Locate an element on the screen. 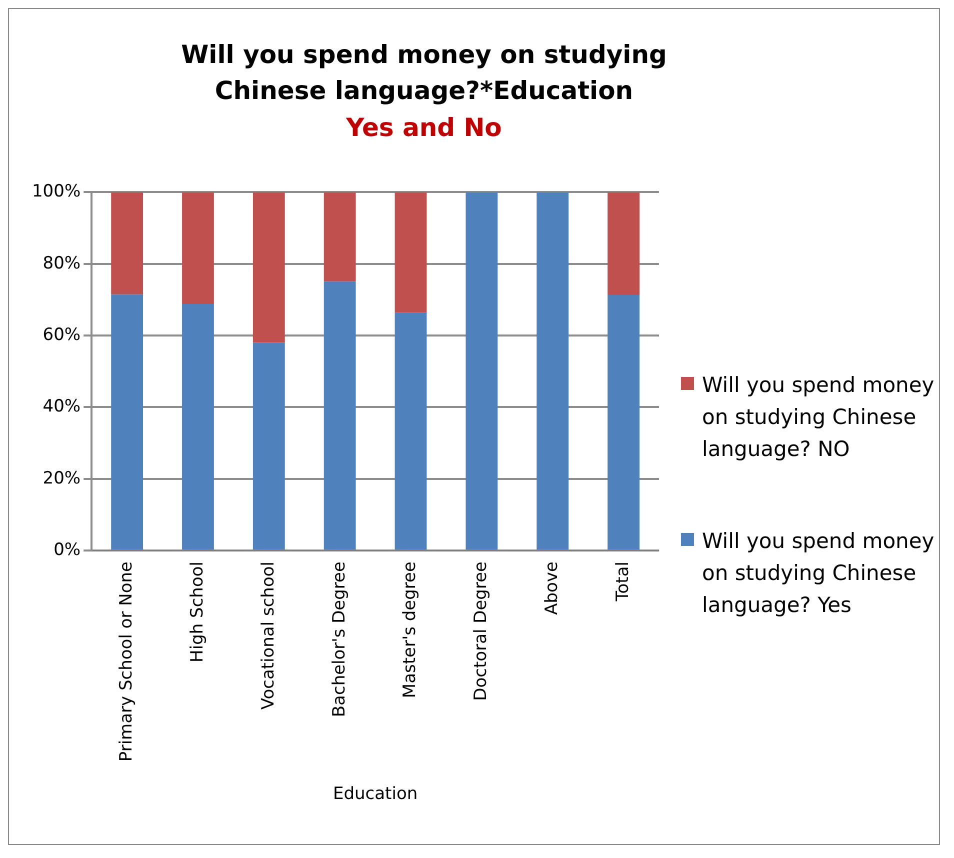 The width and height of the screenshot is (954, 858). y-tick-label: 100% is located at coordinates (56, 192).